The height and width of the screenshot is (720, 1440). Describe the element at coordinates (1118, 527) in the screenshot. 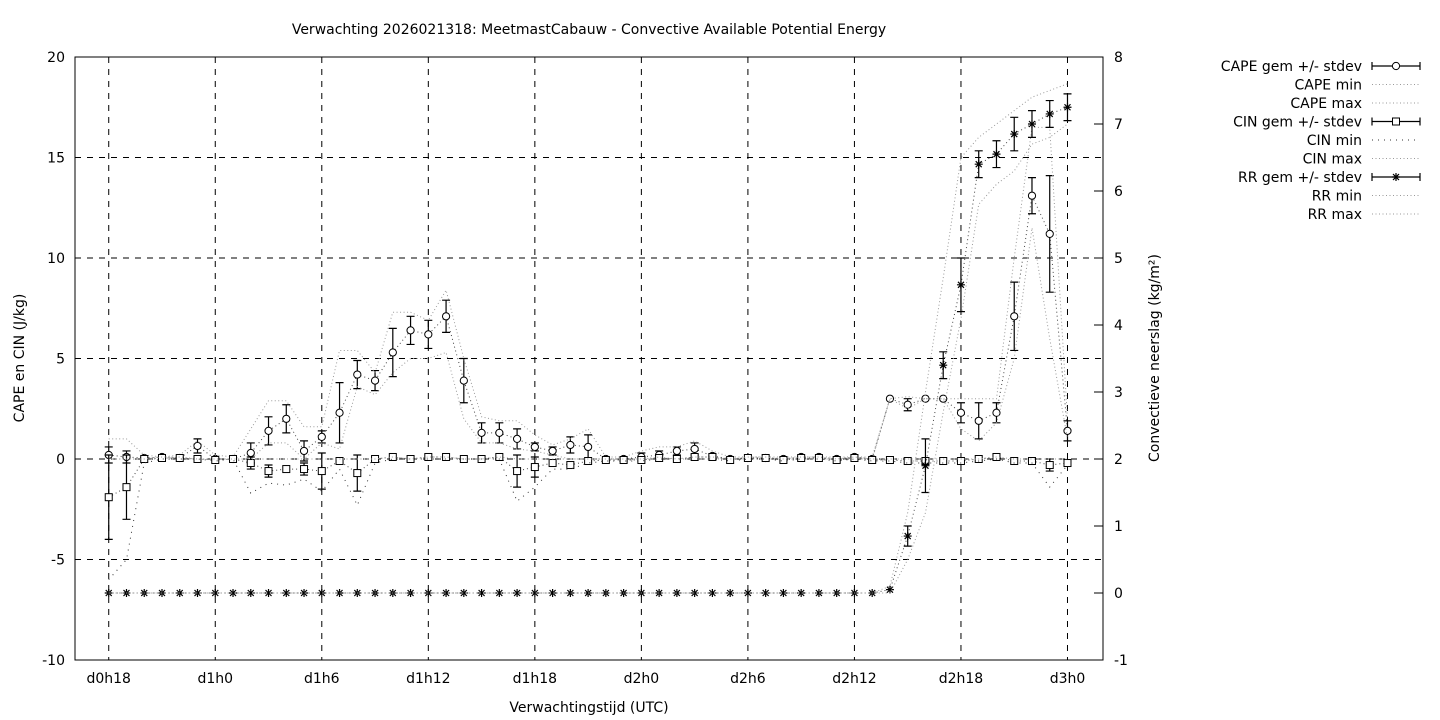

I see `y2-tick-label: 1` at that location.